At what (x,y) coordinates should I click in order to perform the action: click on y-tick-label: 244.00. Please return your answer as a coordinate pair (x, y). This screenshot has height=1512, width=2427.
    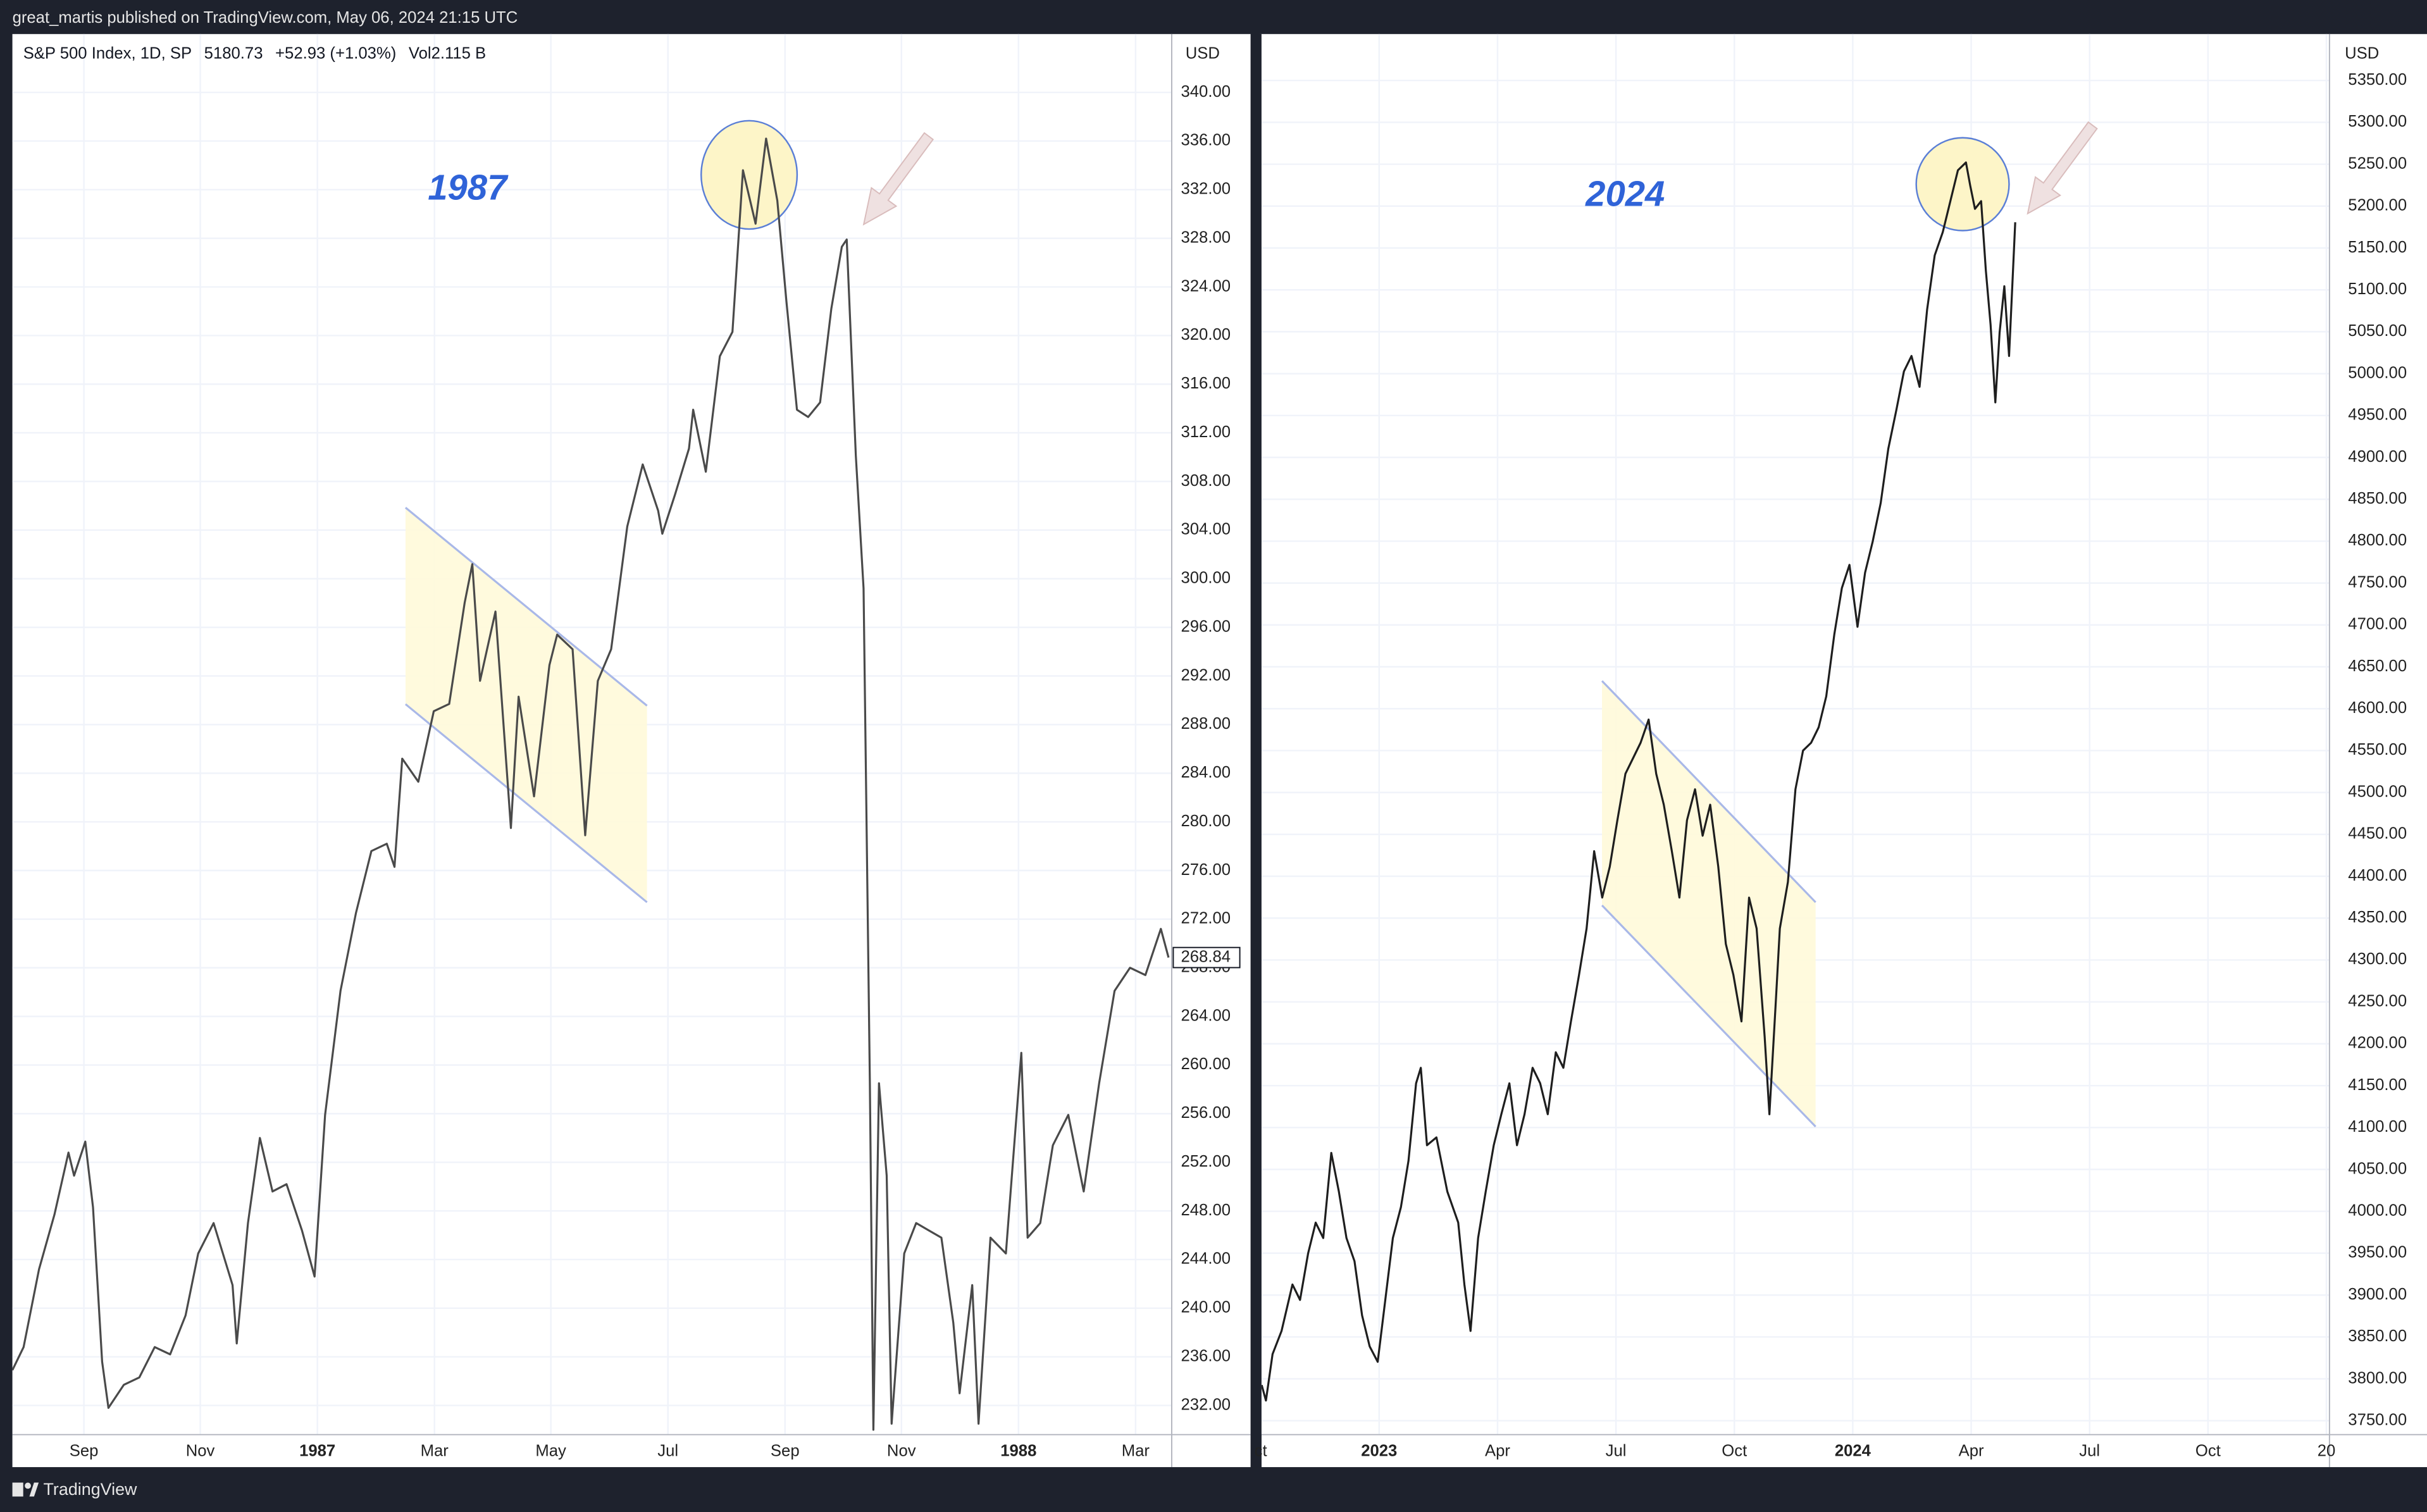
    Looking at the image, I should click on (1206, 1259).